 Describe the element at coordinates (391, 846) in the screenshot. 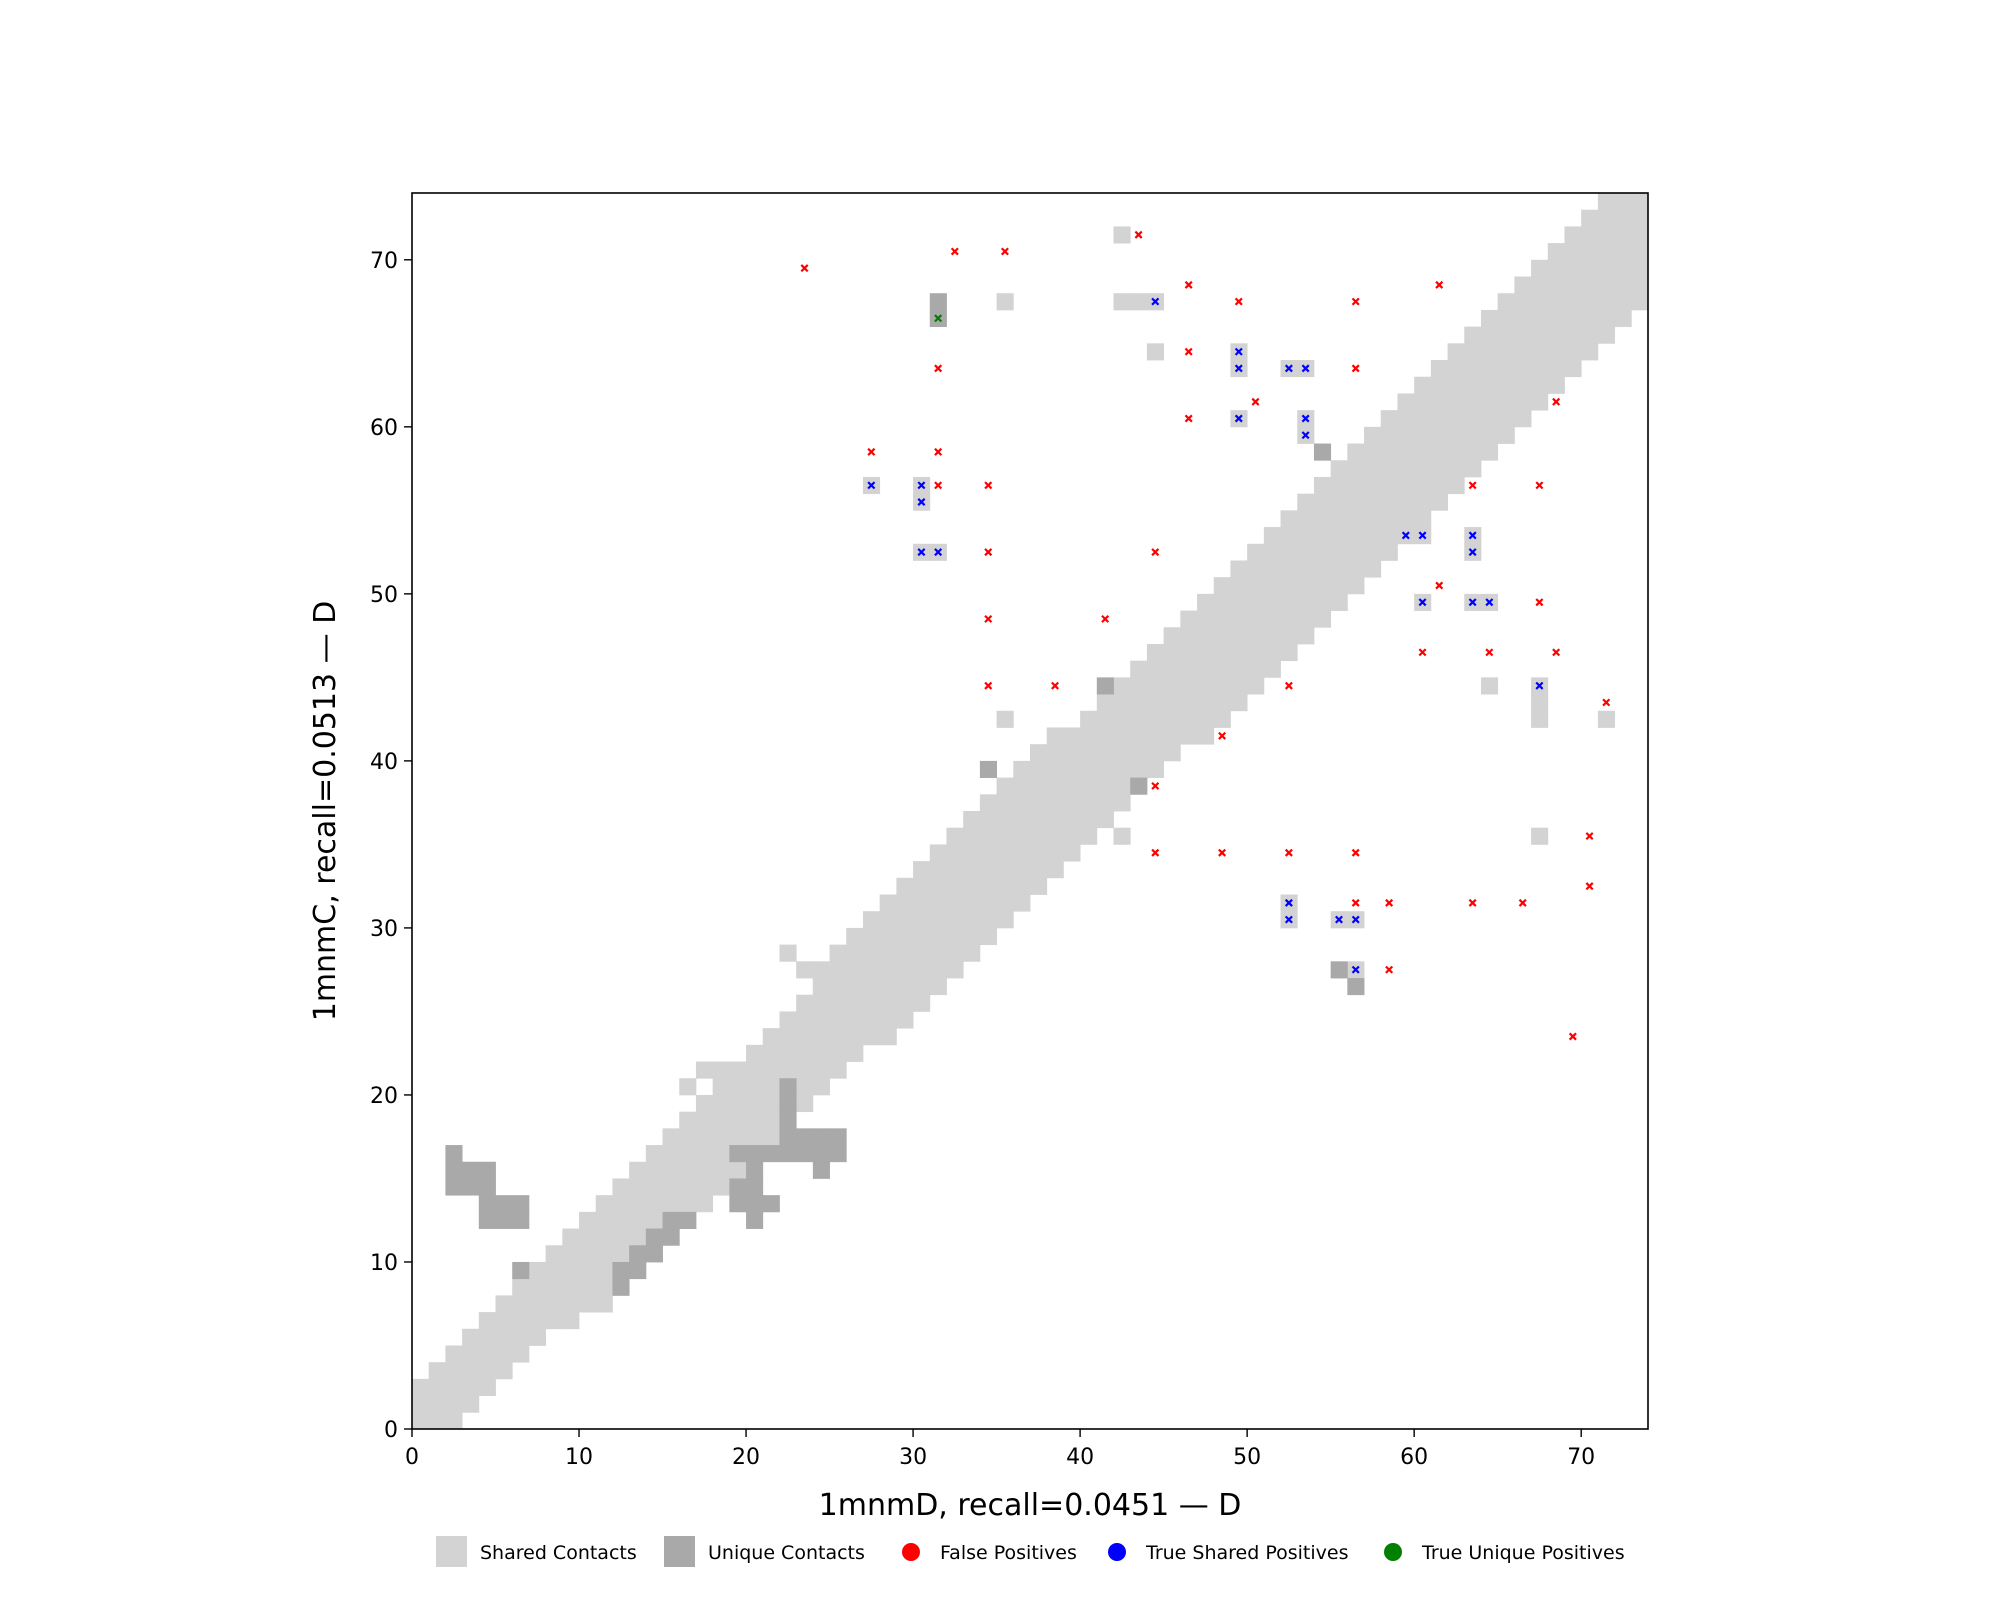

I see `y-axis-ticks: 0 10 20 30 40 50 60 70` at that location.